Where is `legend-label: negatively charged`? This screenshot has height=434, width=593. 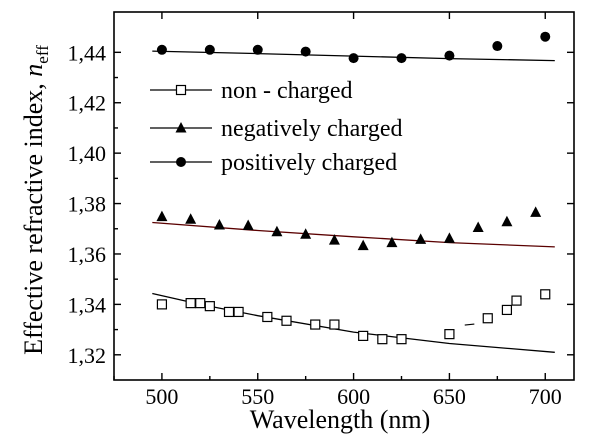
legend-label: negatively charged is located at coordinates (311, 129).